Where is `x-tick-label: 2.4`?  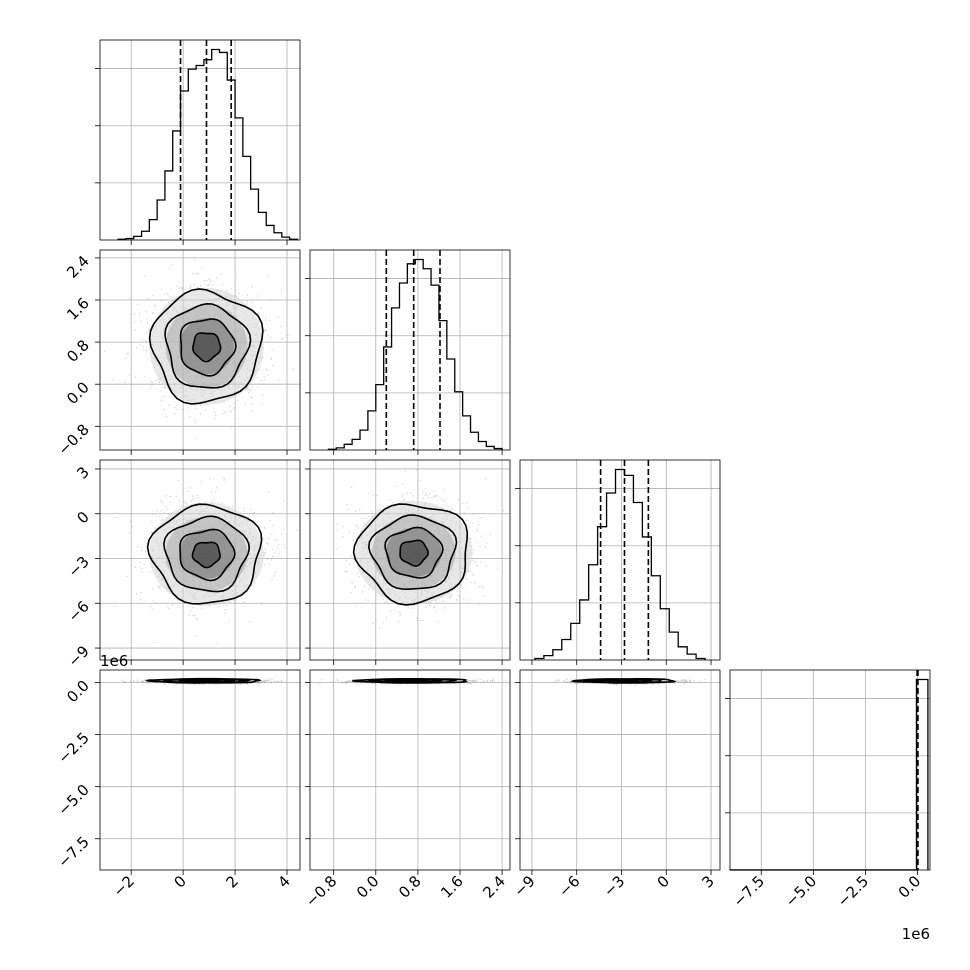 x-tick-label: 2.4 is located at coordinates (494, 887).